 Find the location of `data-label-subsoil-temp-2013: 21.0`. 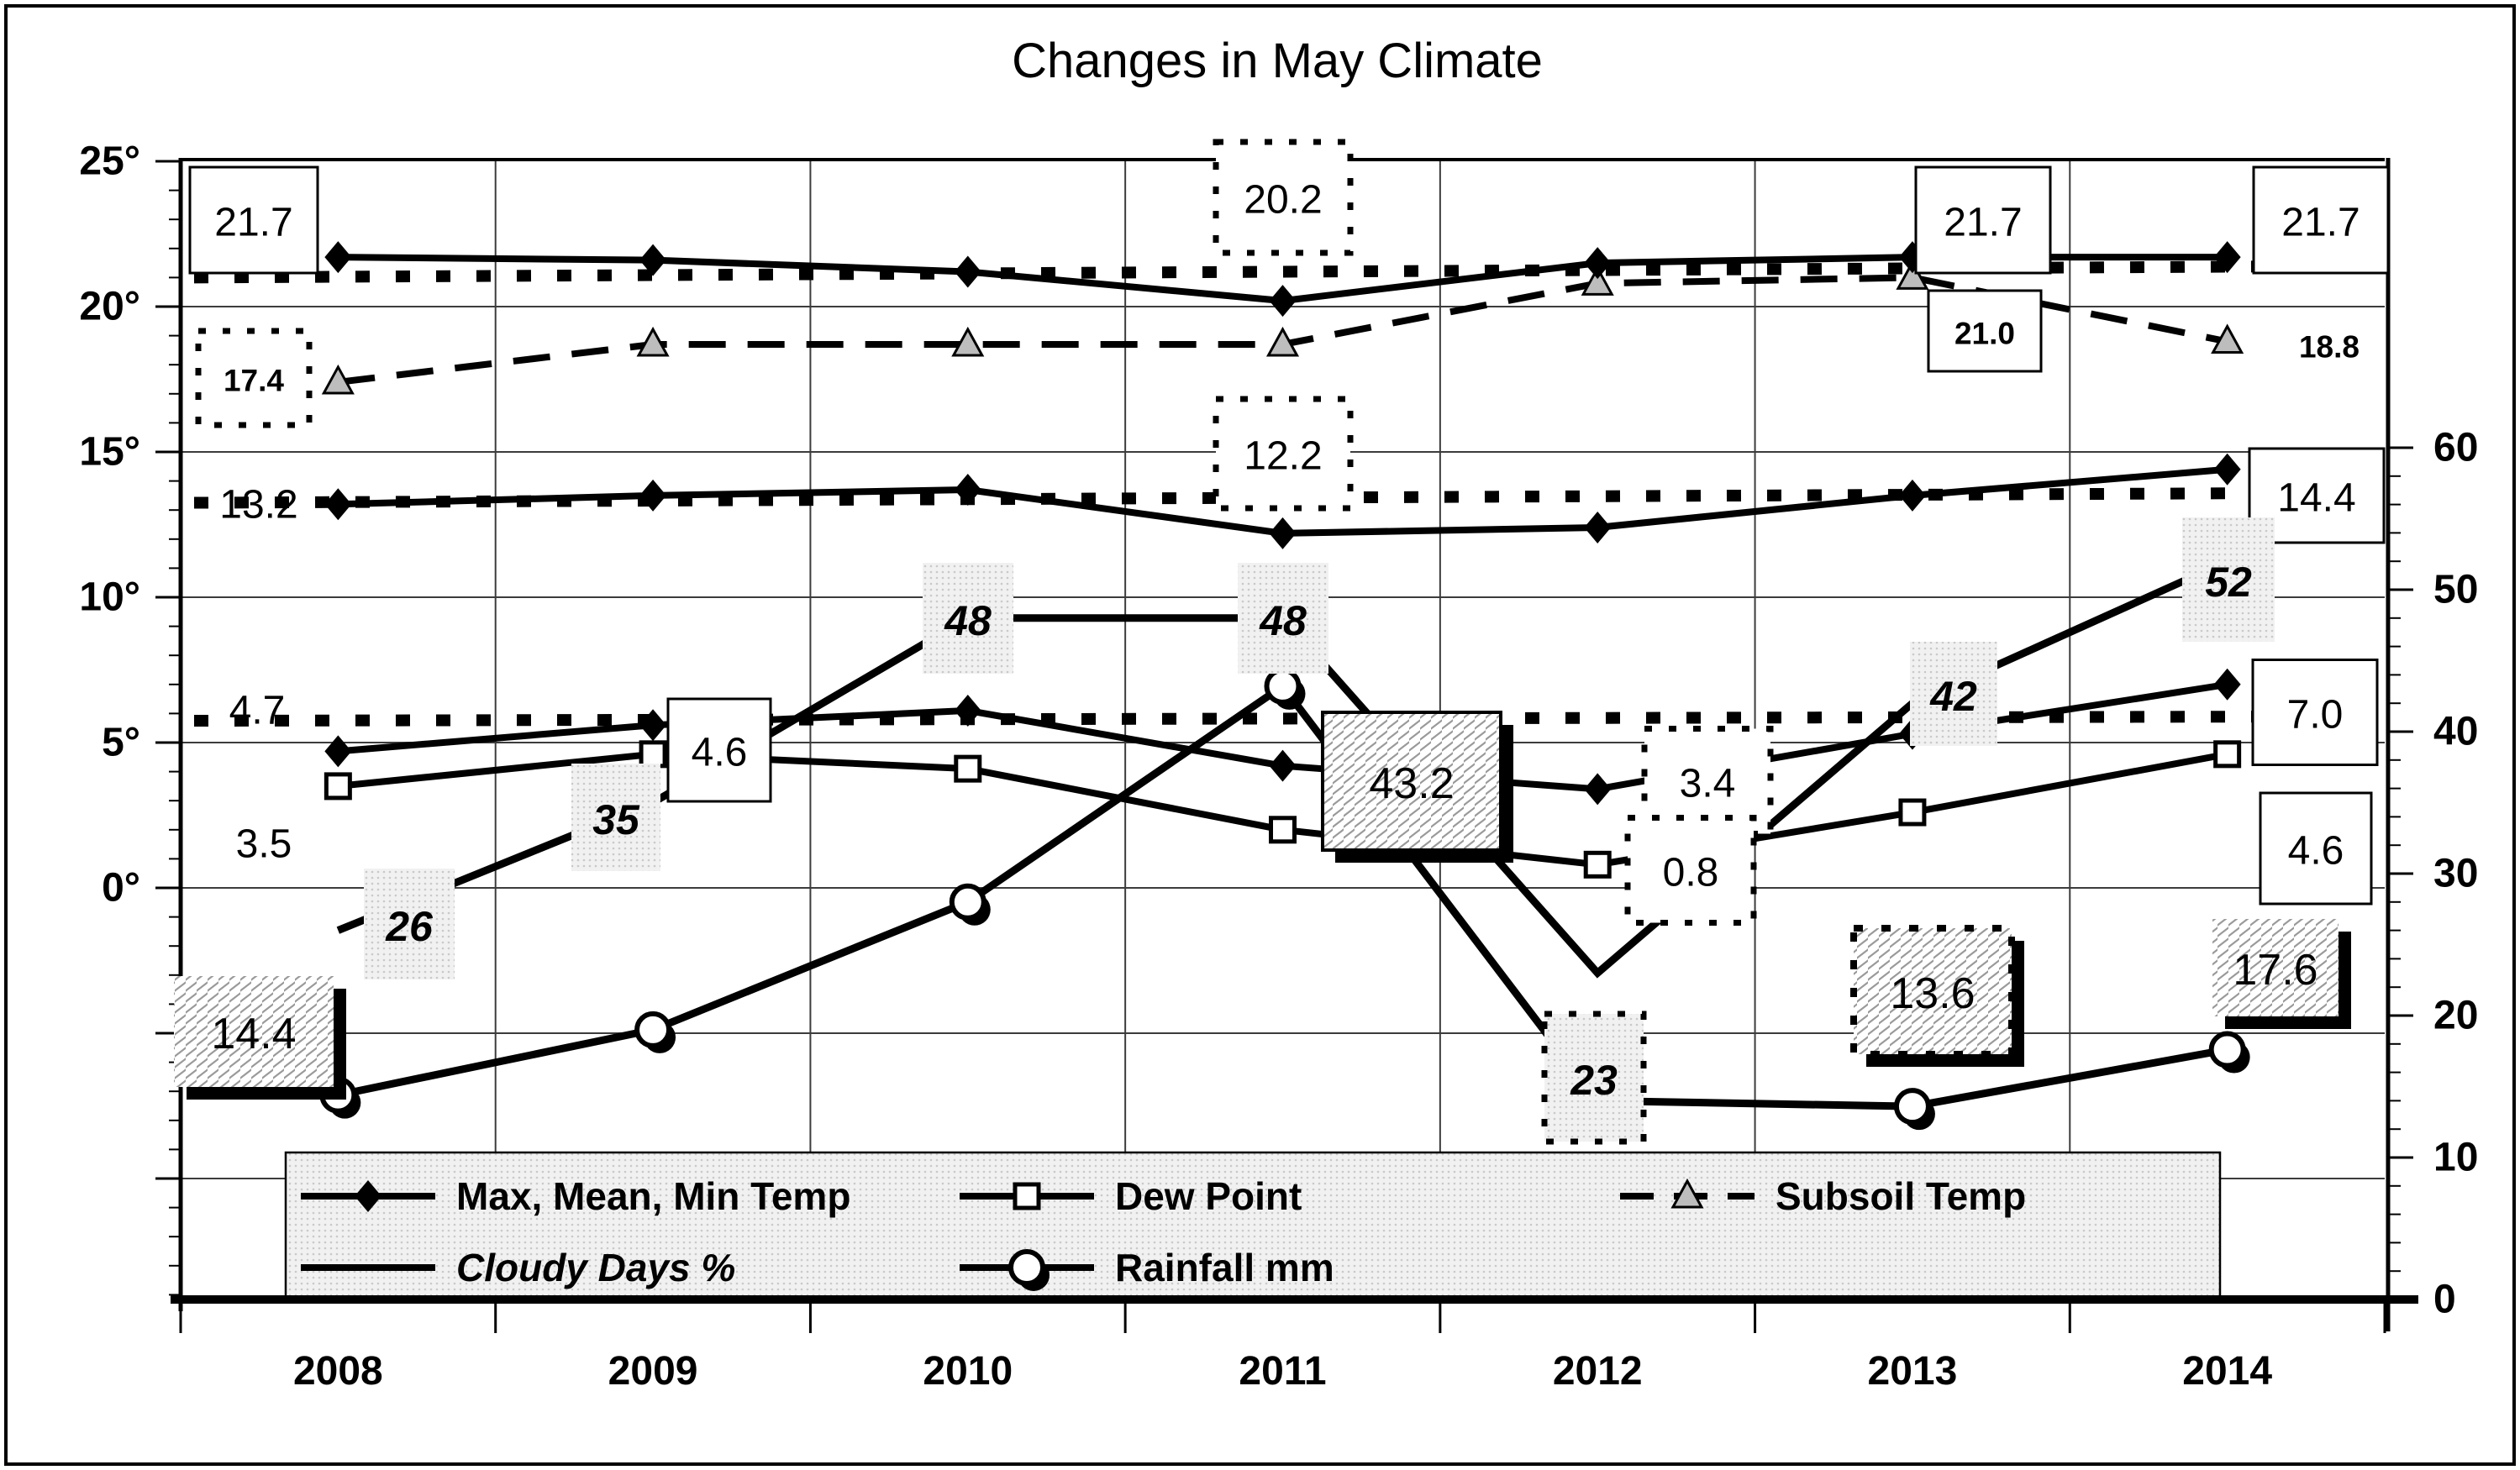

data-label-subsoil-temp-2013: 21.0 is located at coordinates (1985, 331).